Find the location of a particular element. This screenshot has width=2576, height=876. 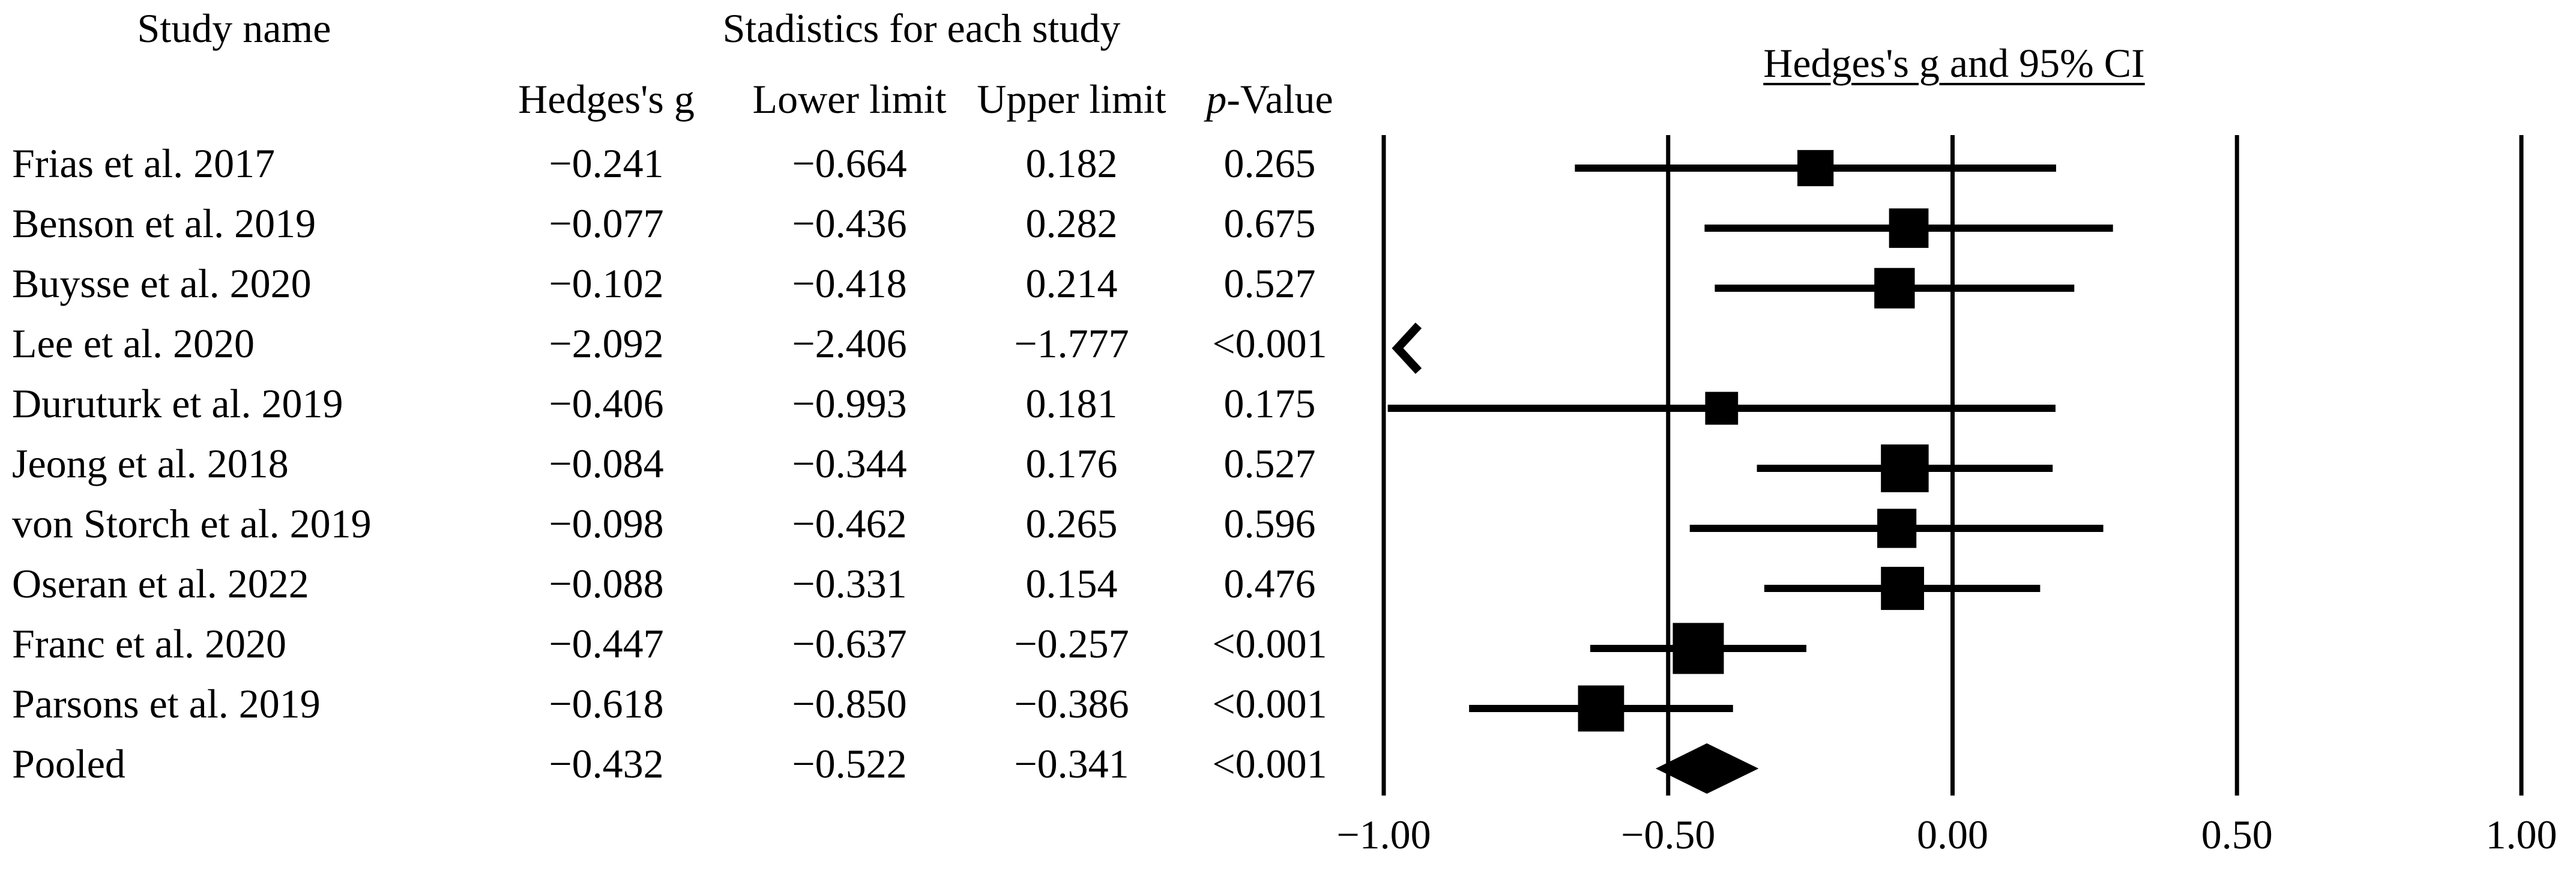

upper-limit-value: 0.282 is located at coordinates (1071, 223).